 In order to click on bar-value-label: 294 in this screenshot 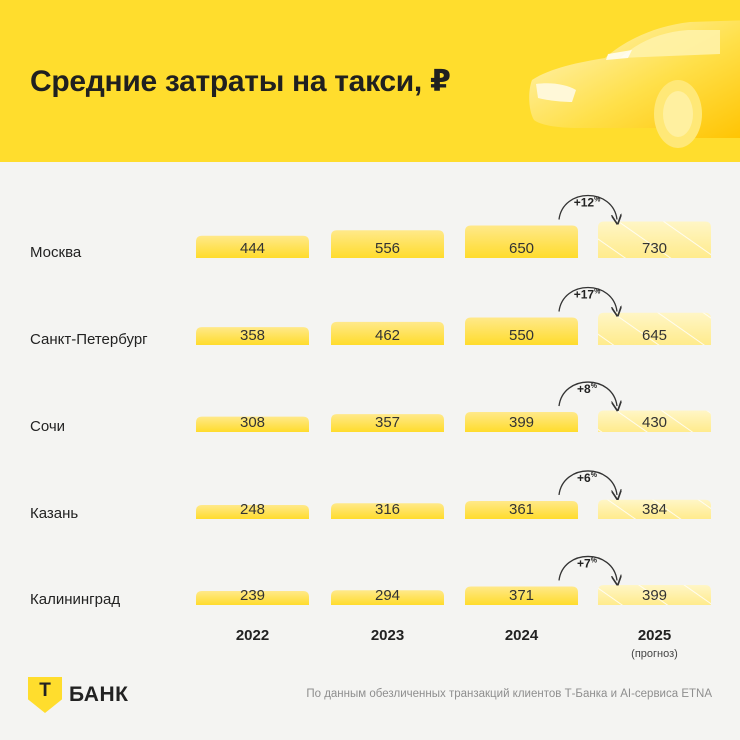, I will do `click(387, 595)`.